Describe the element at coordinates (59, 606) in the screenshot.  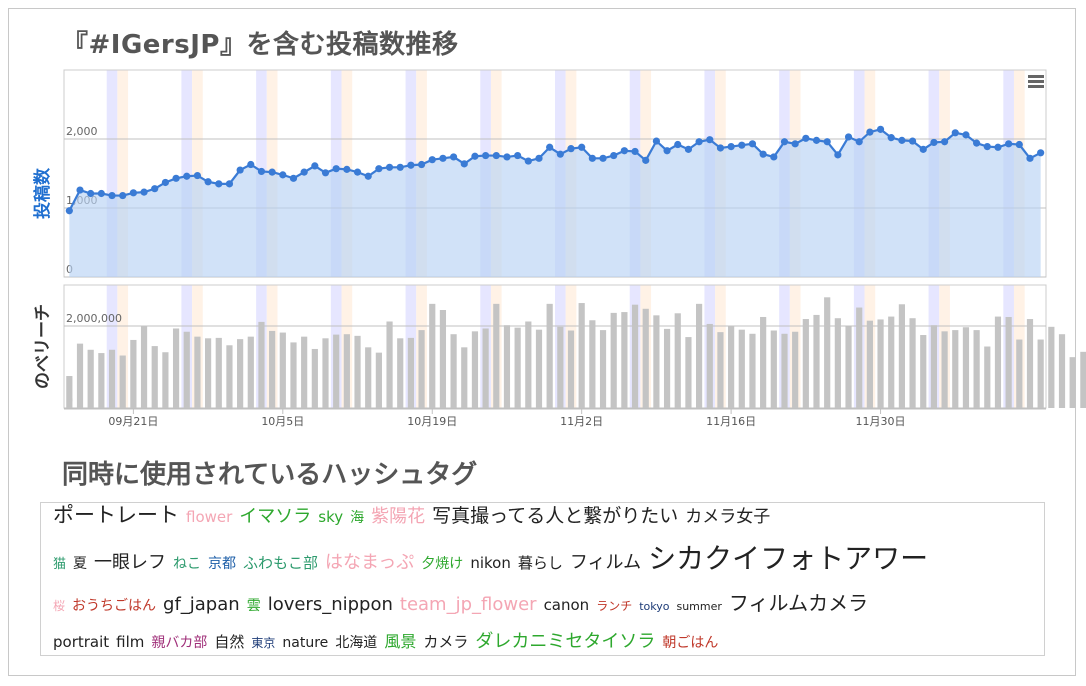
I see `hashtag-link: 桜` at that location.